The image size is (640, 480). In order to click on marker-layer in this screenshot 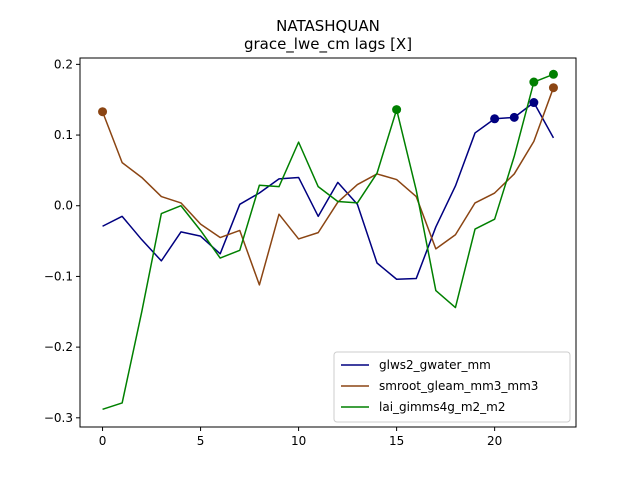, I will do `click(328, 96)`.